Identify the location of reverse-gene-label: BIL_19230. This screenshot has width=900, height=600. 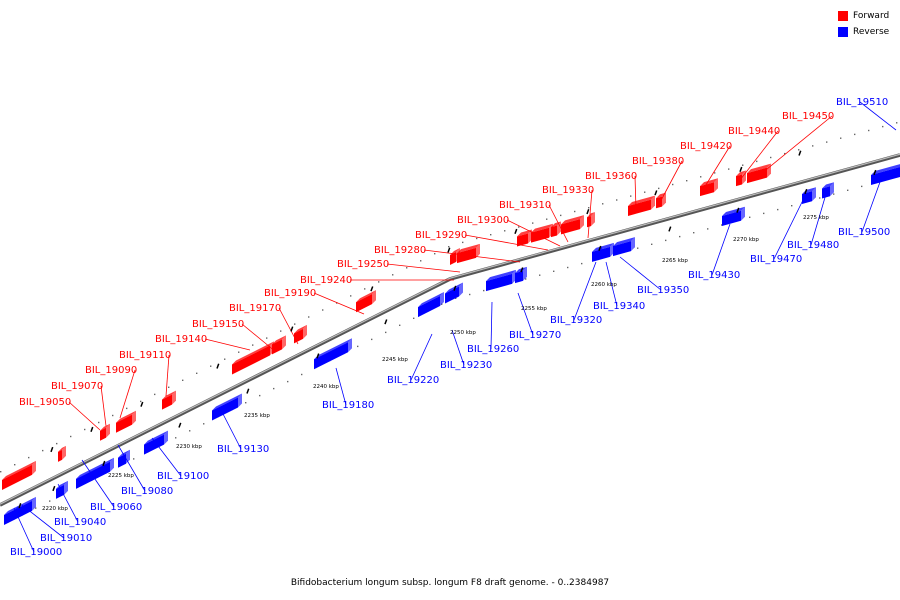
(466, 365).